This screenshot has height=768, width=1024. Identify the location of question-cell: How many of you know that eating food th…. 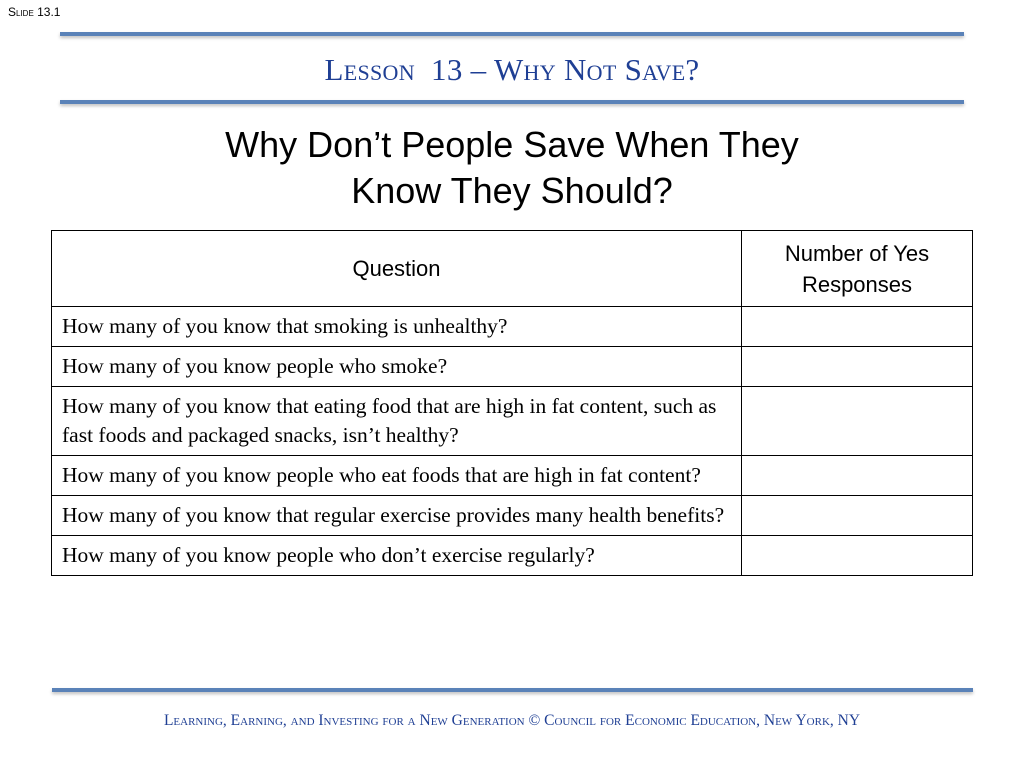
(396, 421).